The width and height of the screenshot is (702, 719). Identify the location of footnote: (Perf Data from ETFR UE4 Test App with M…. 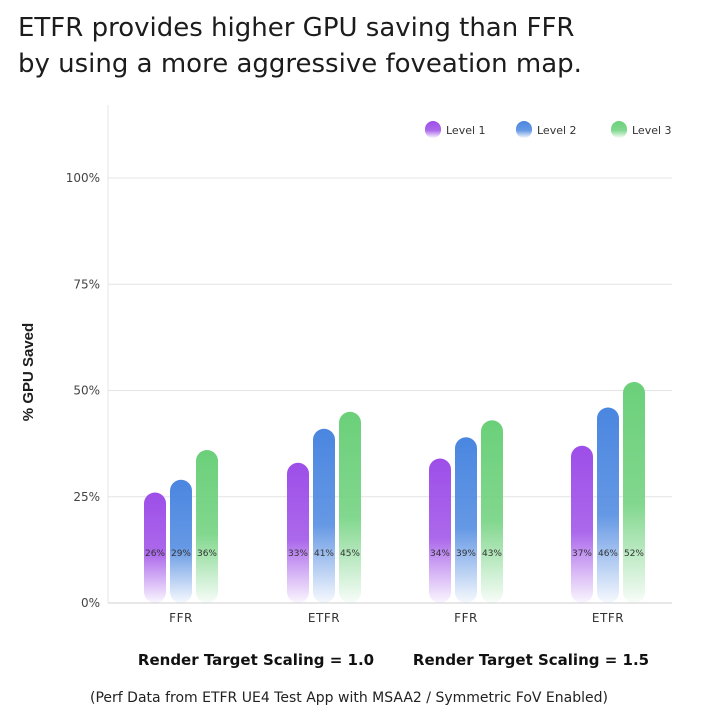
(349, 698).